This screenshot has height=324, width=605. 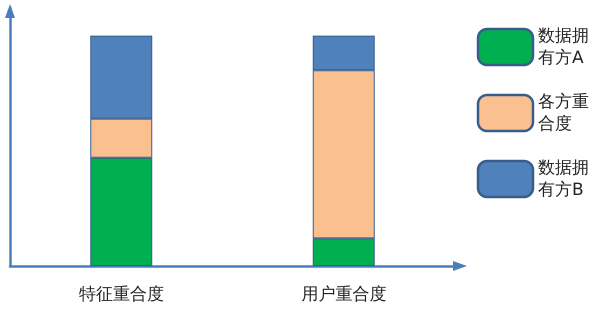 I want to click on x-tick-label: 特征重合度, so click(x=121, y=294).